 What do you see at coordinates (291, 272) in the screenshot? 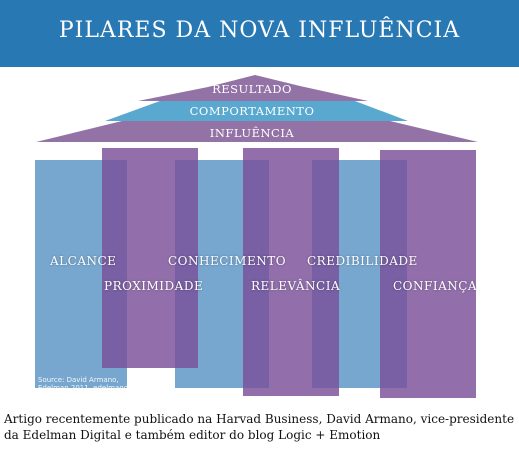
I see `pillar-relevancia` at bounding box center [291, 272].